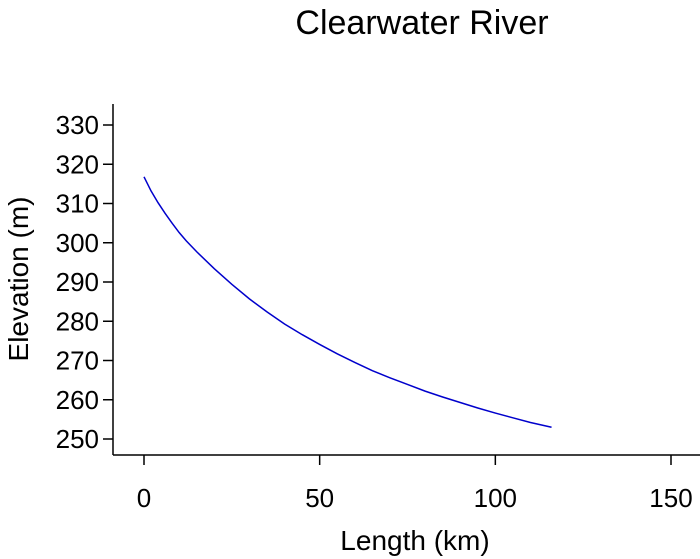 The image size is (700, 559). What do you see at coordinates (415, 484) in the screenshot?
I see `x-axis-ticks: 0 50 100 150` at bounding box center [415, 484].